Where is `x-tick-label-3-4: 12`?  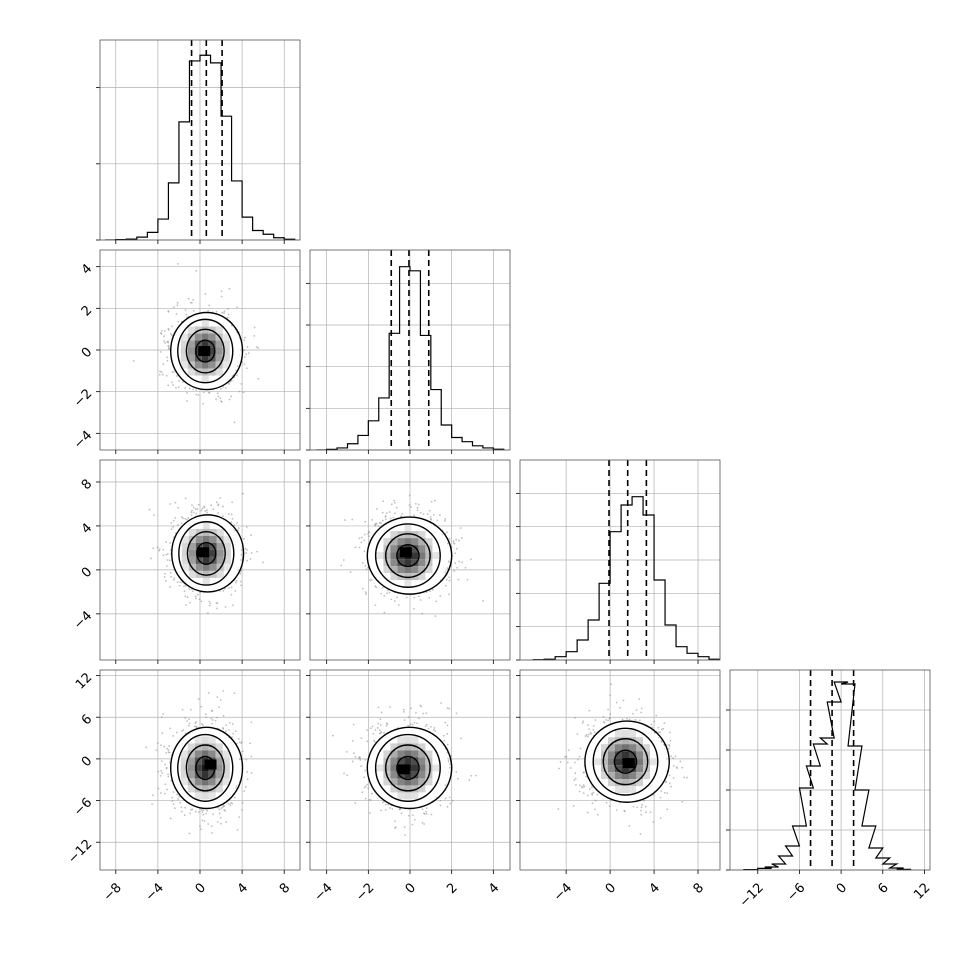
x-tick-label-3-4: 12 is located at coordinates (922, 891).